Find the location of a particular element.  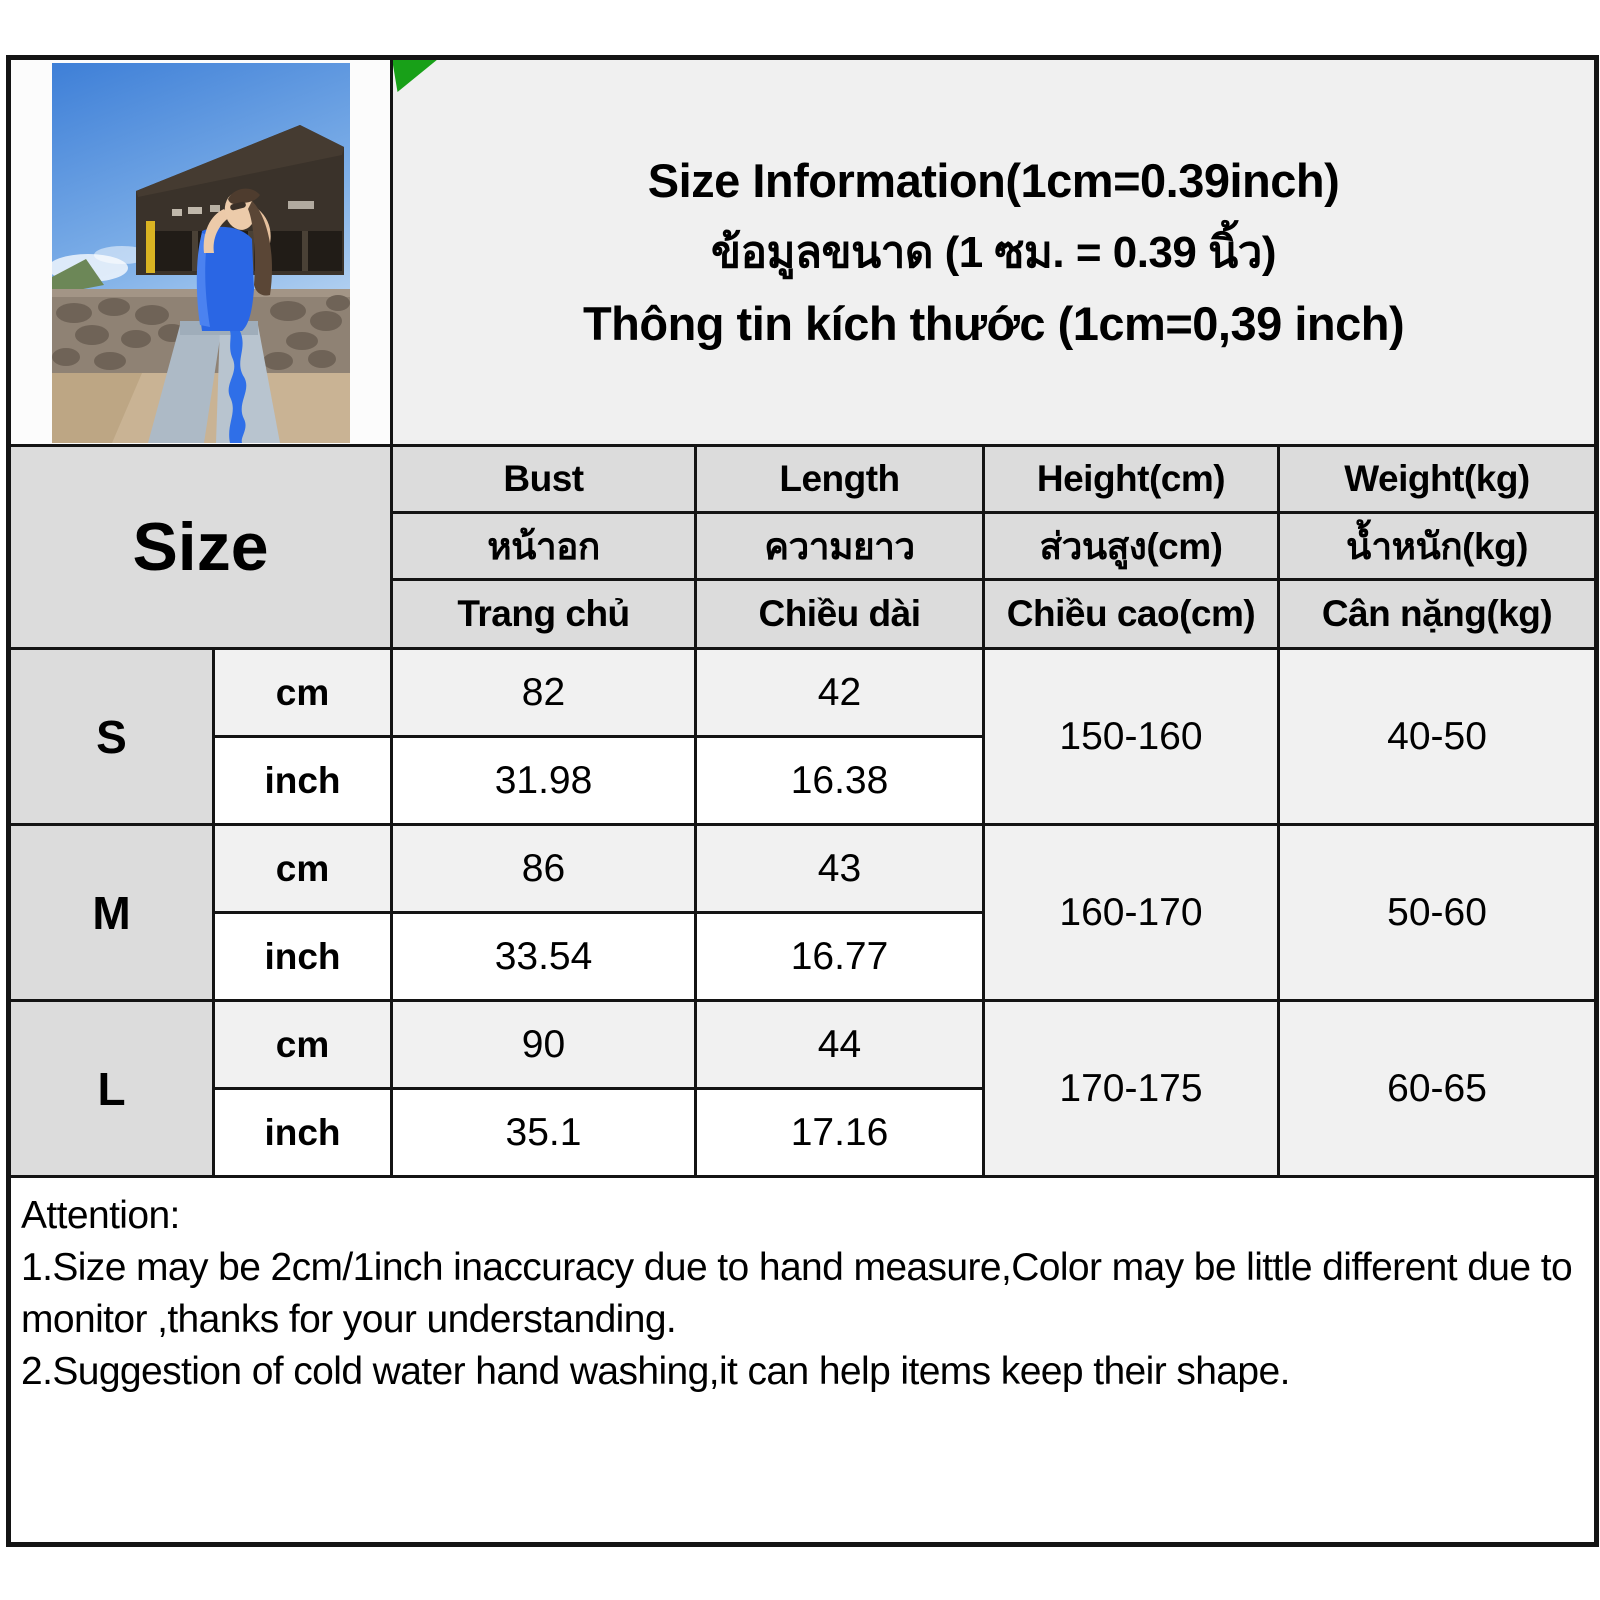

col-header-bust-th: หน้าอก is located at coordinates (543, 546).